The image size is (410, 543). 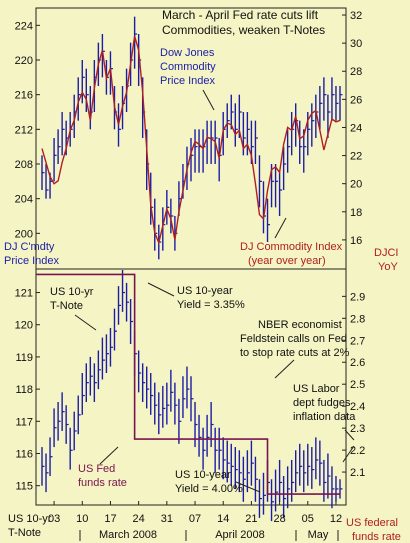 What do you see at coordinates (24, 200) in the screenshot?
I see `left-tick-label: 204` at bounding box center [24, 200].